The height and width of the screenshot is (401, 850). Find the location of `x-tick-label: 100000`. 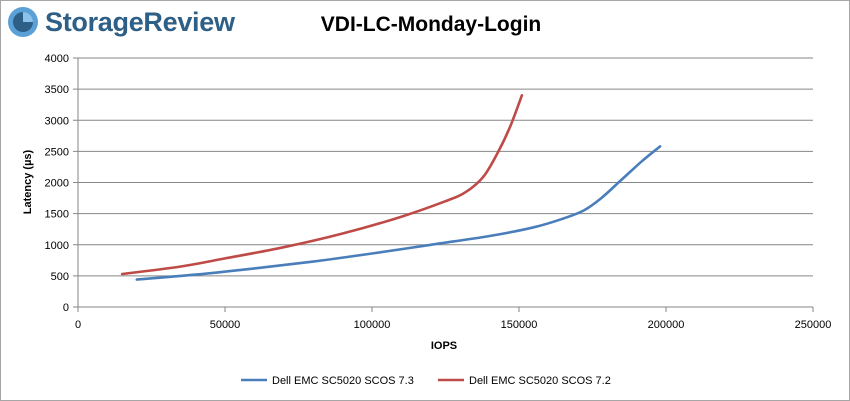

x-tick-label: 100000 is located at coordinates (372, 325).